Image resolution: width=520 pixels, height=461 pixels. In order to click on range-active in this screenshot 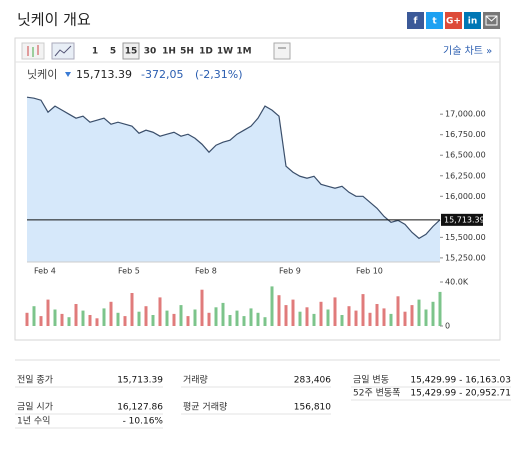, I will do `click(131, 51)`.